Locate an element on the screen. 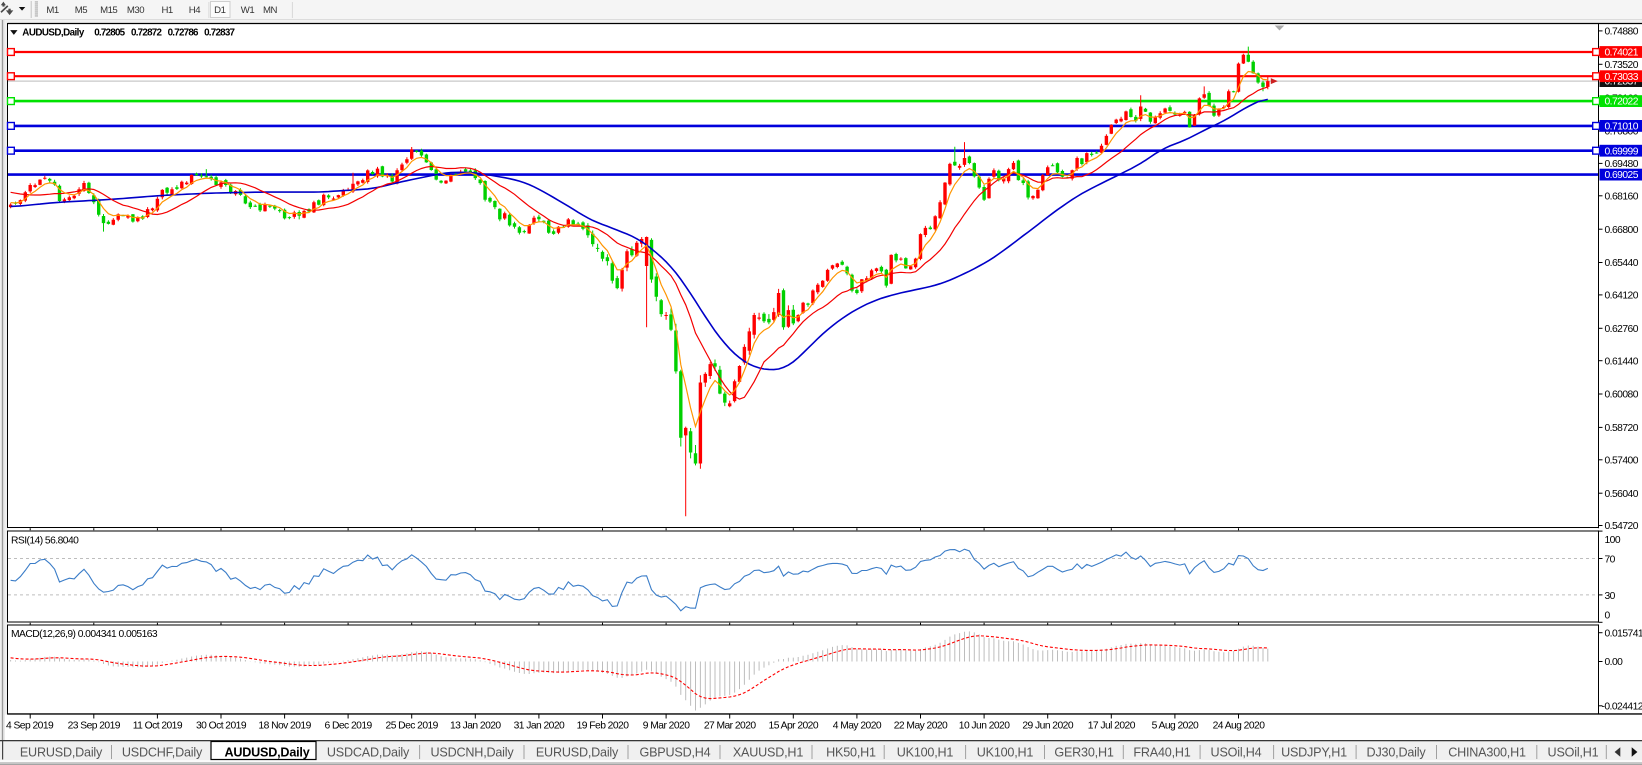 Image resolution: width=1642 pixels, height=765 pixels. svg-text: 0.66800 is located at coordinates (1622, 230).